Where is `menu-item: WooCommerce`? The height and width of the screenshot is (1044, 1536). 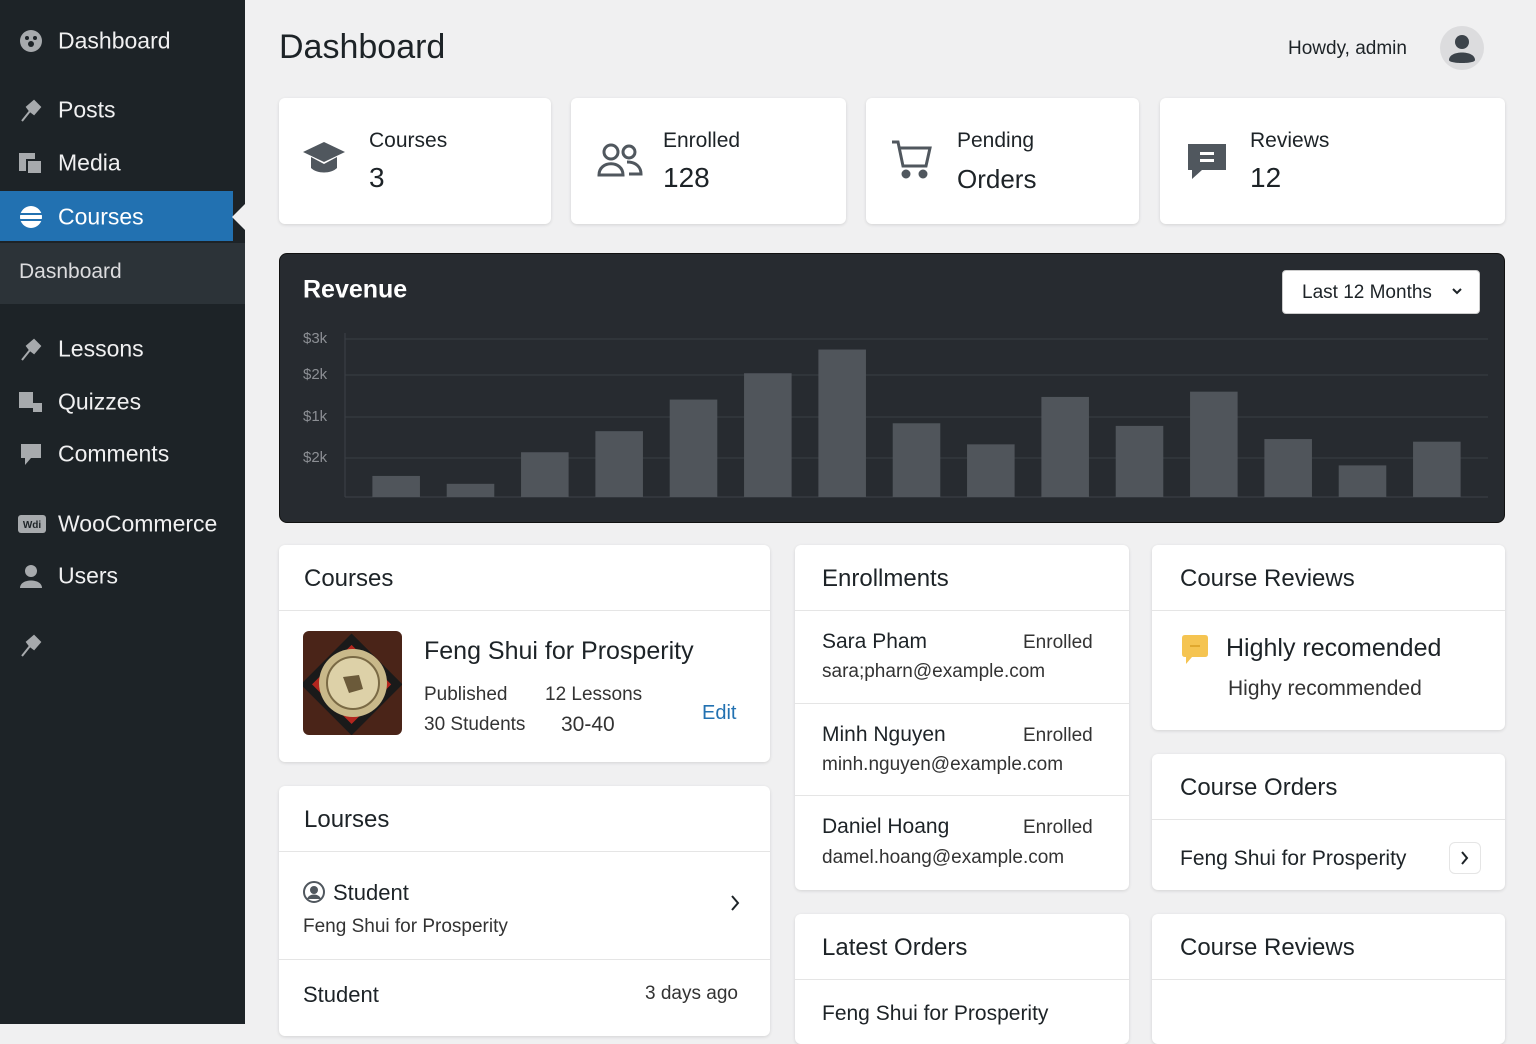 menu-item: WooCommerce is located at coordinates (138, 523).